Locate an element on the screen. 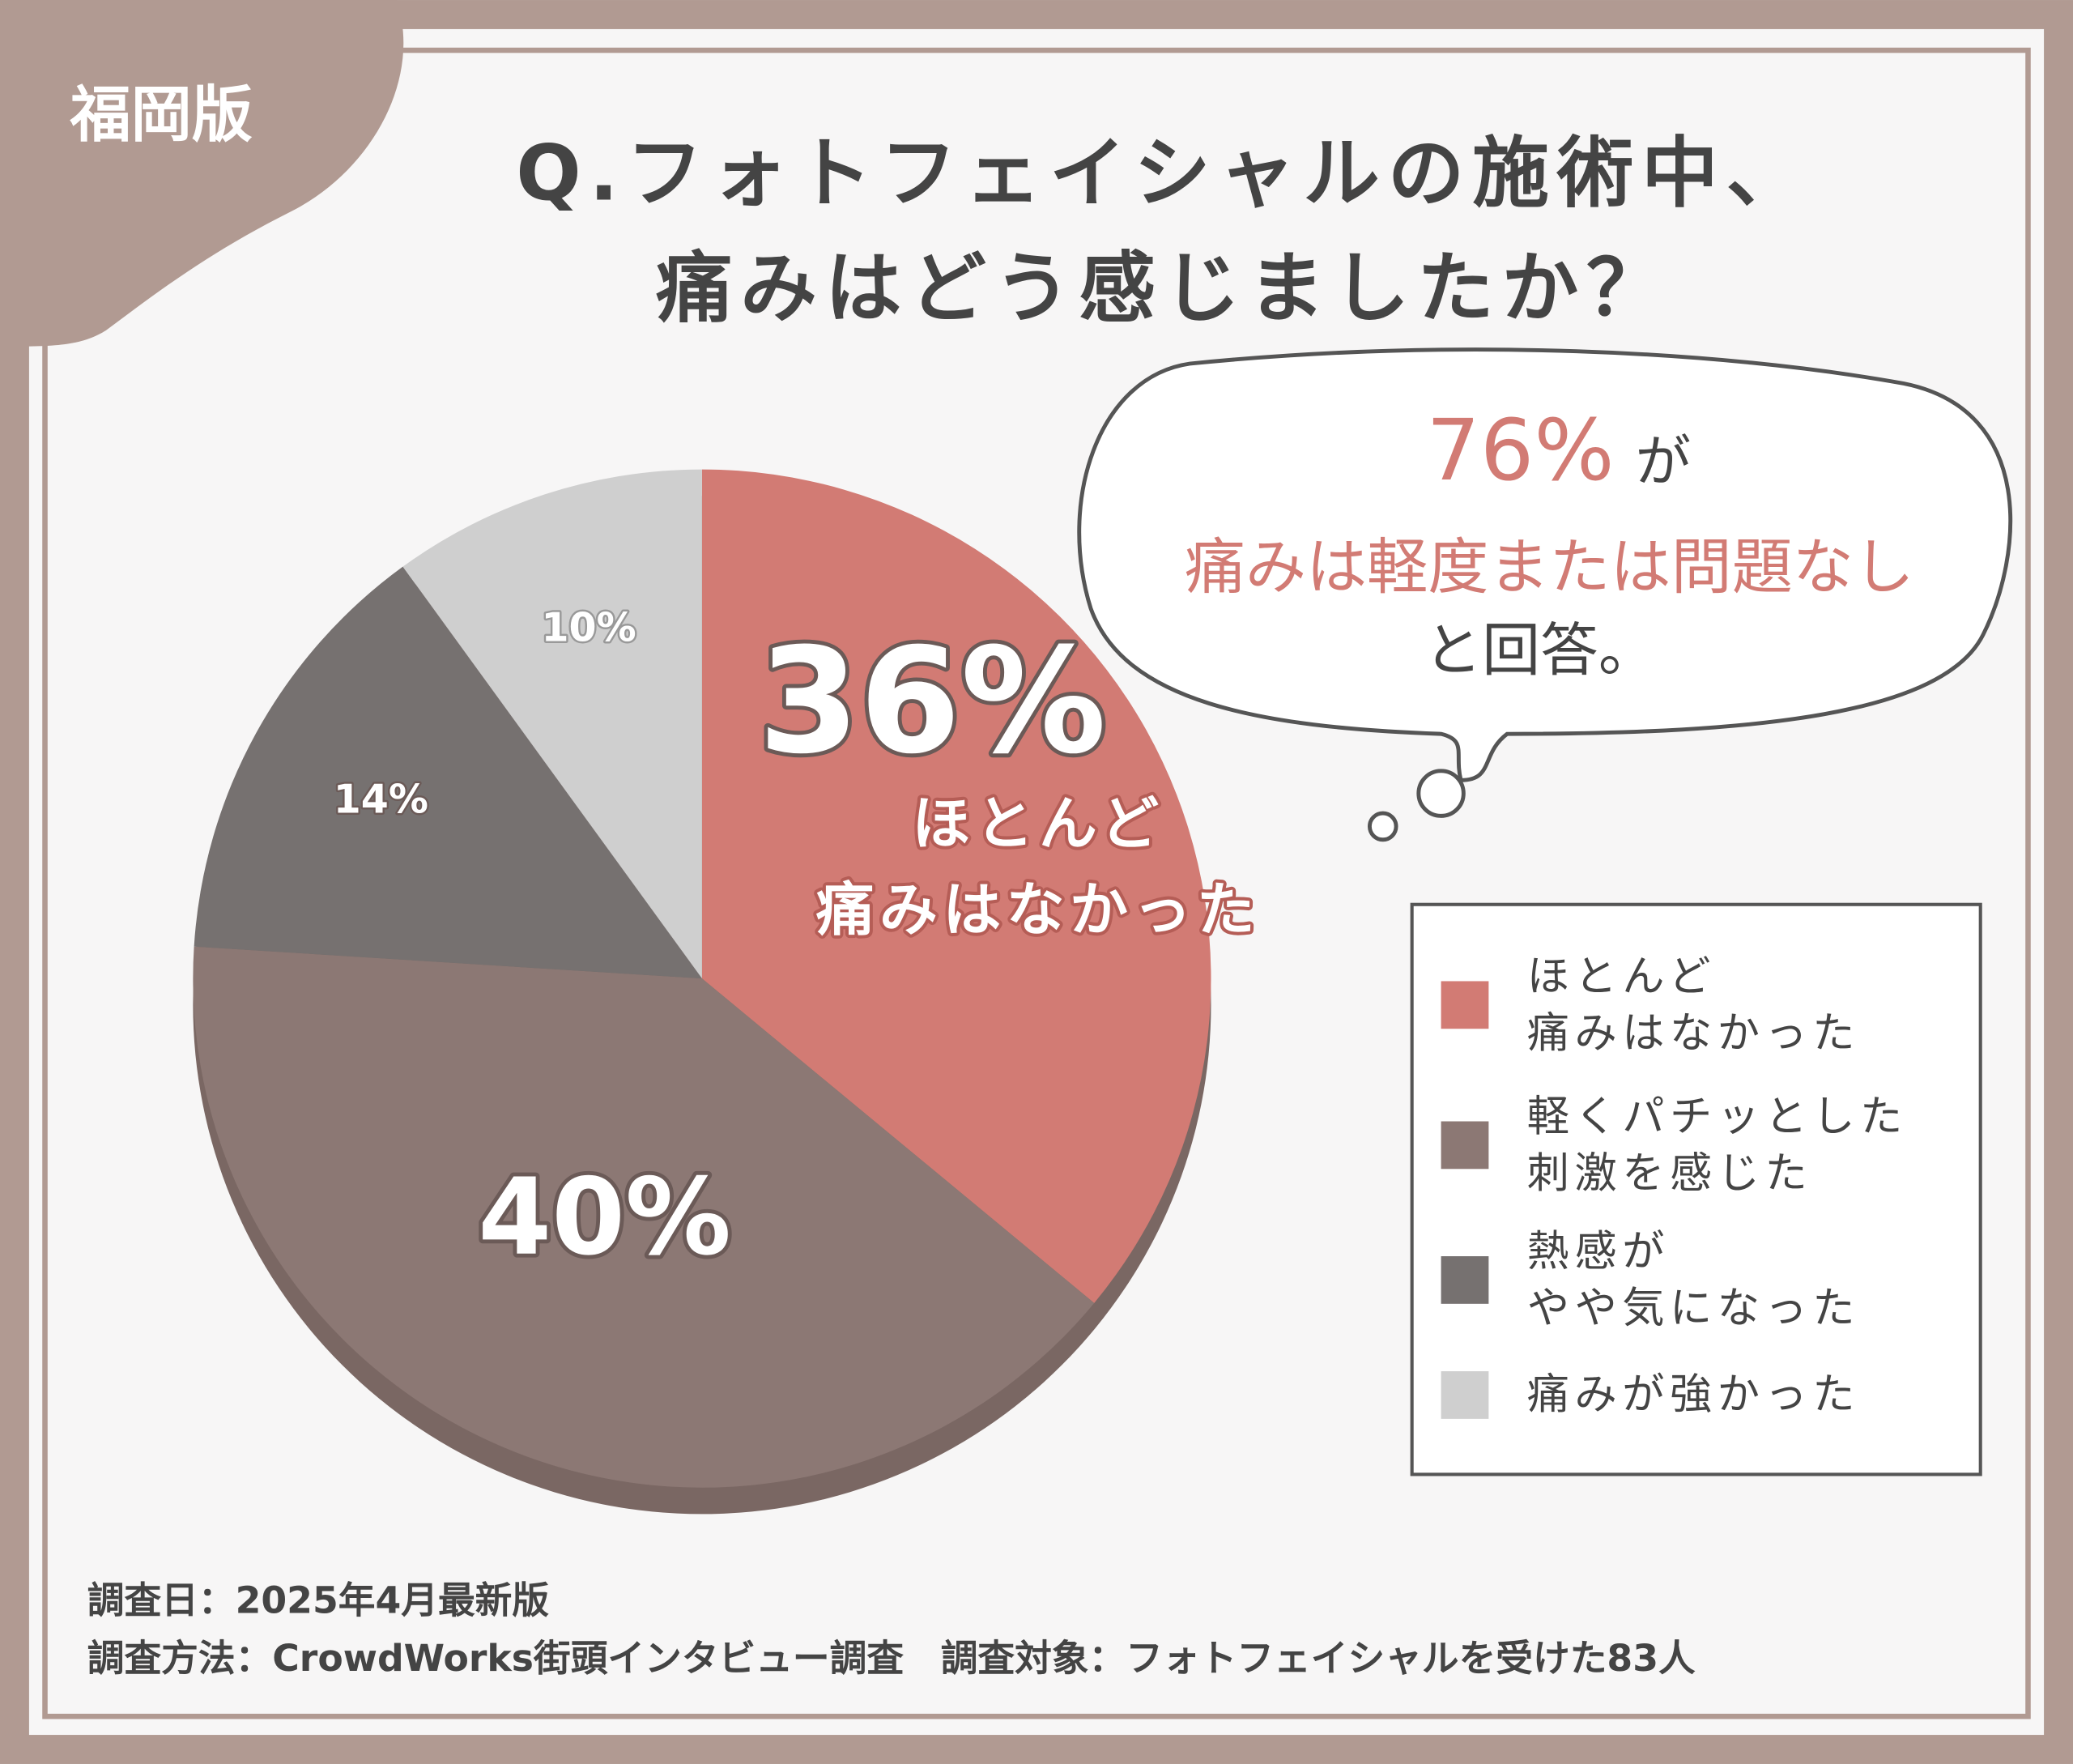 This screenshot has width=2073, height=1764. footer: 調査日：2025年4月最新版 is located at coordinates (319, 1600).